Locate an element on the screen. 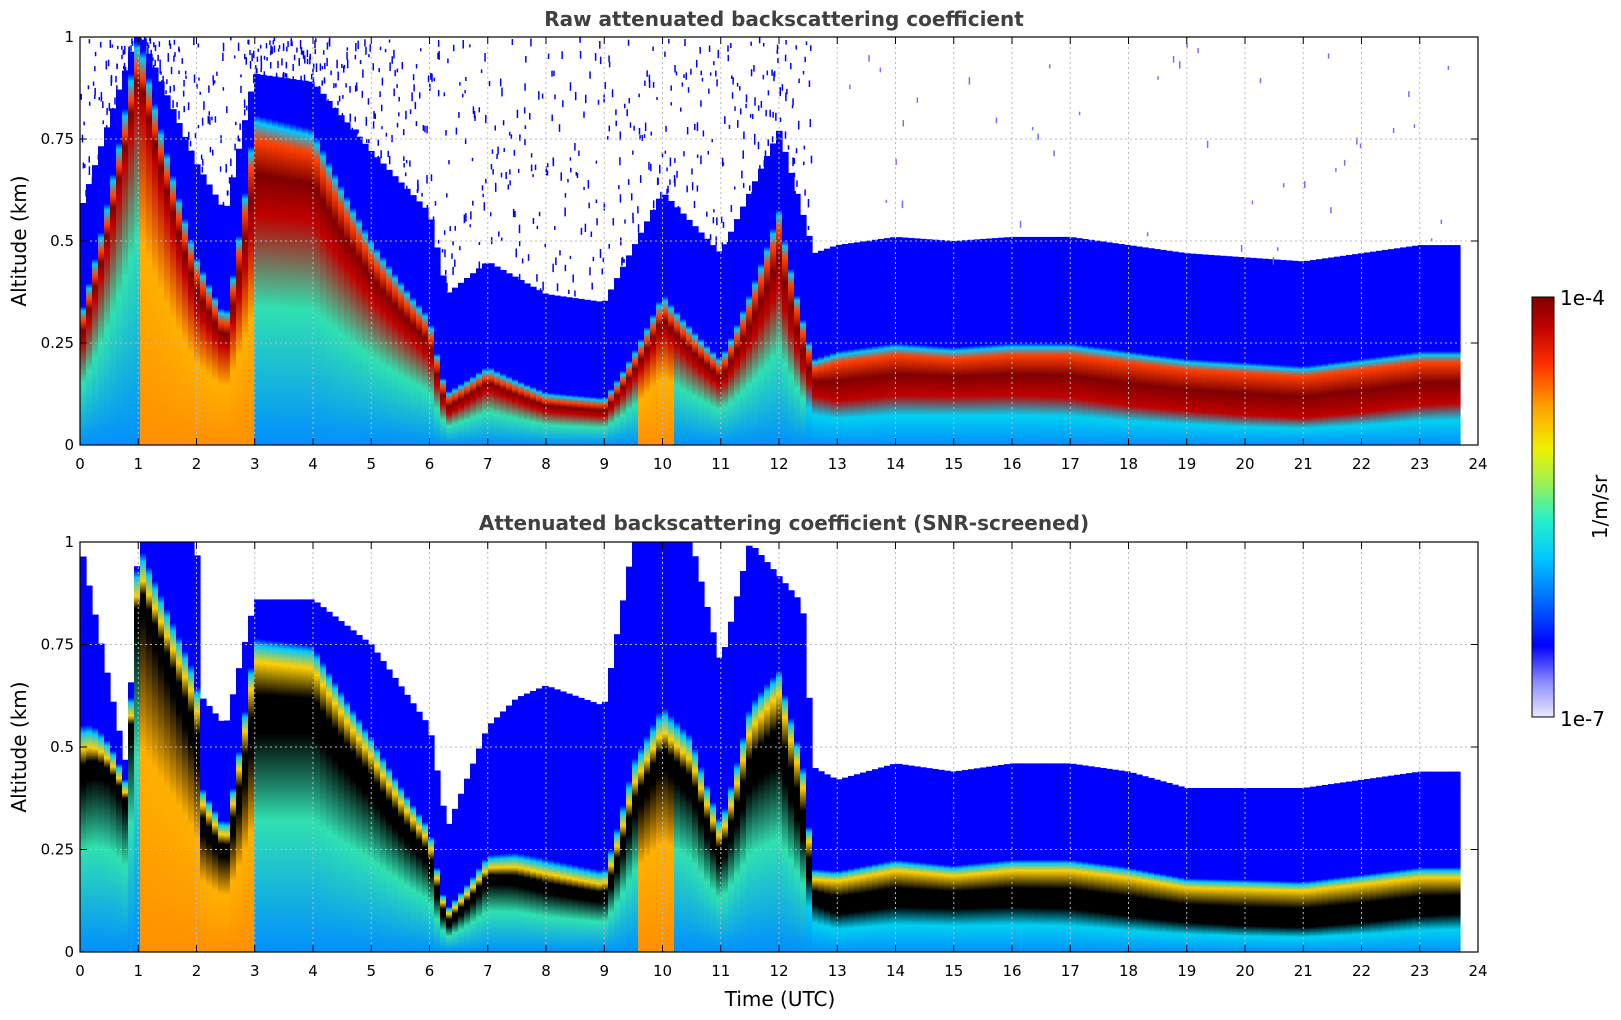 This screenshot has width=1621, height=1020. x-tick-label: 16 is located at coordinates (1011, 464).